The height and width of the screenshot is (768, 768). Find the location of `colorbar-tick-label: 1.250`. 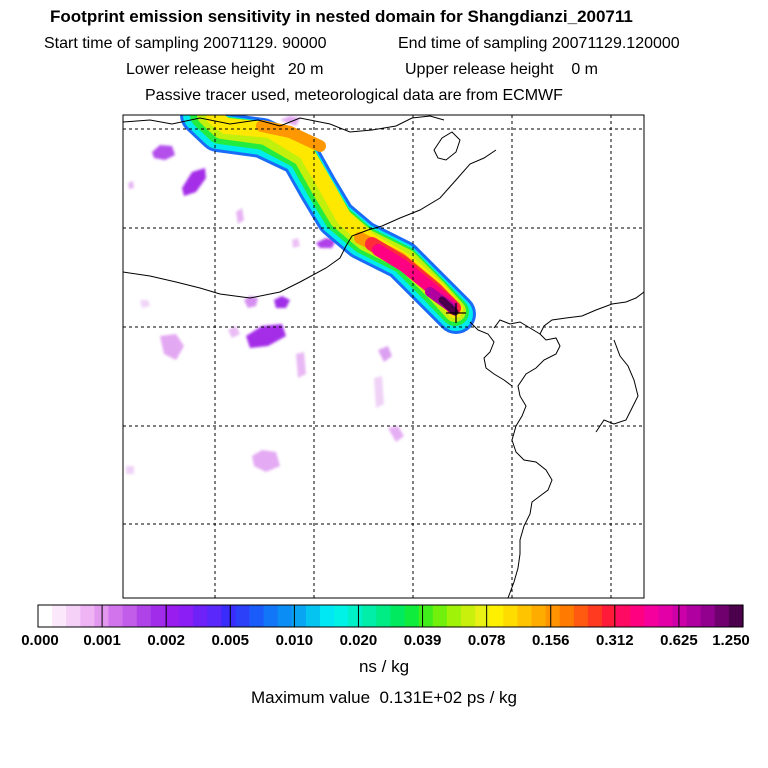

colorbar-tick-label: 1.250 is located at coordinates (731, 640).